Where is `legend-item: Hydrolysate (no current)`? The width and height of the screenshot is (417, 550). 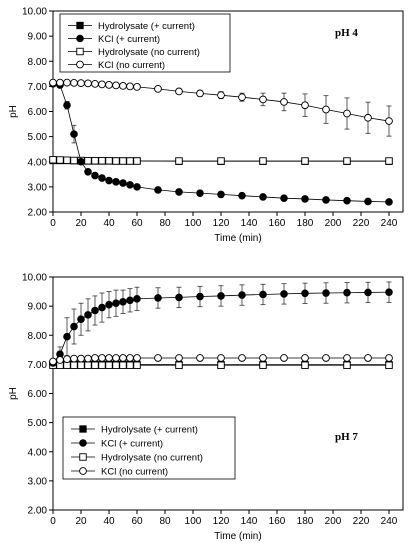
legend-item: Hydrolysate (no current) is located at coordinates (137, 457).